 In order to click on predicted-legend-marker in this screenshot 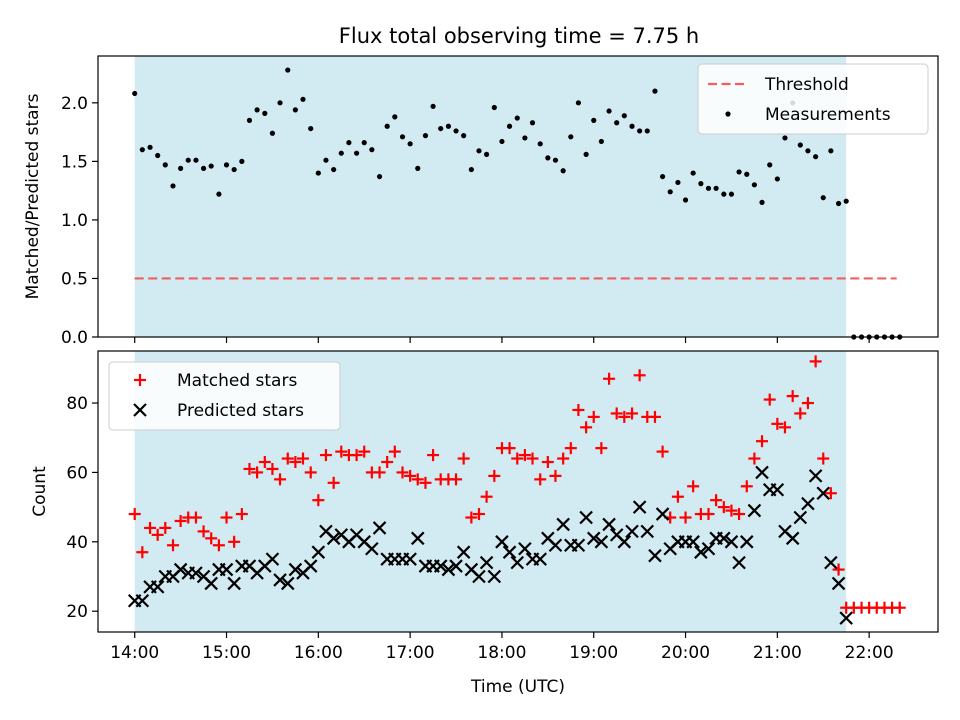, I will do `click(140, 410)`.